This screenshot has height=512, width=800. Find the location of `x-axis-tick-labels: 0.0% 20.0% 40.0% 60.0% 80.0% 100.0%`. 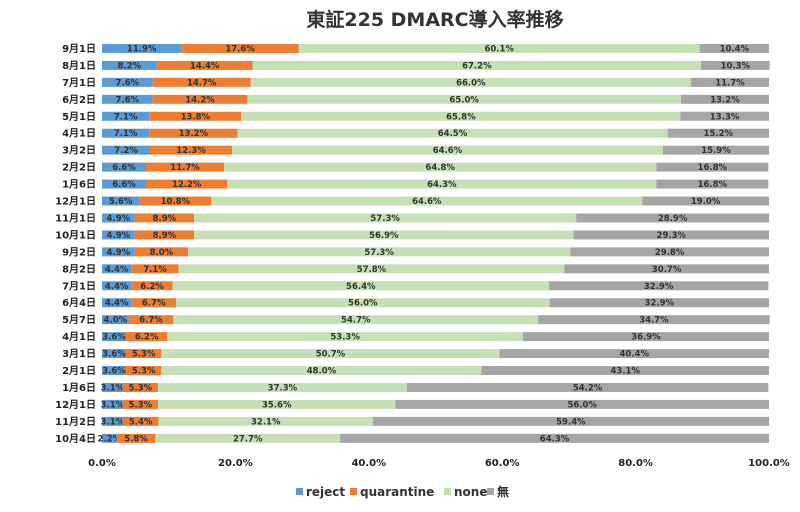

x-axis-tick-labels: 0.0% 20.0% 40.0% 60.0% 80.0% 100.0% is located at coordinates (439, 463).